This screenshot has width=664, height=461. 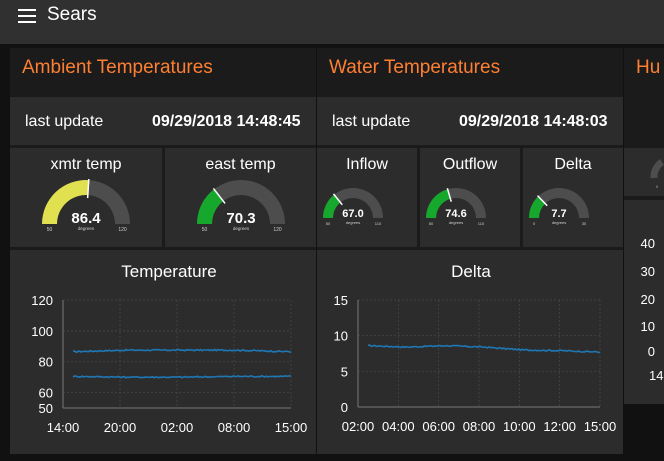 I want to click on water-last-update-label: last update, so click(x=371, y=121).